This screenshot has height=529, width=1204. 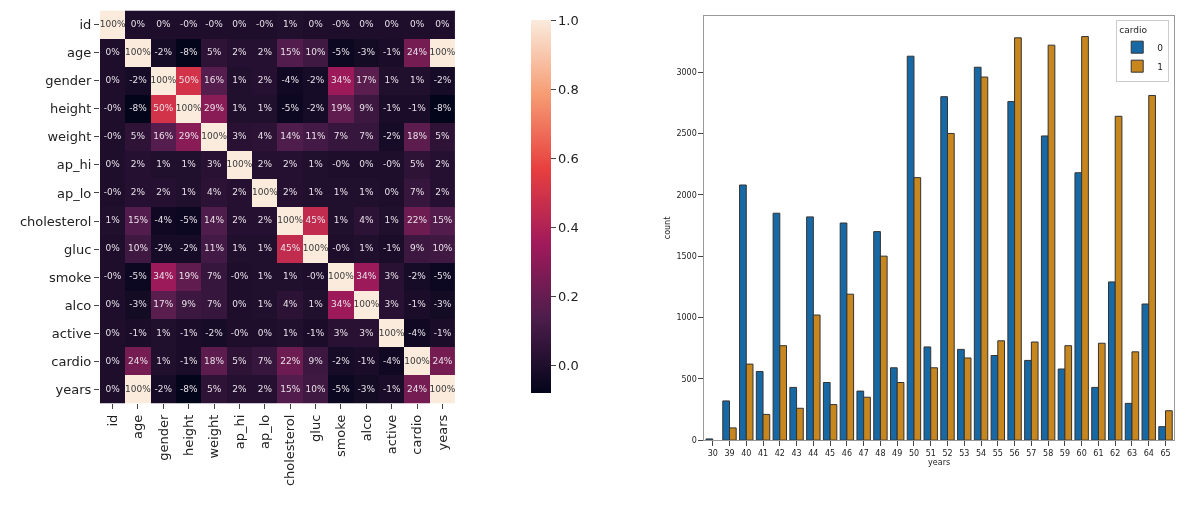 What do you see at coordinates (366, 332) in the screenshot?
I see `data-label: 3%` at bounding box center [366, 332].